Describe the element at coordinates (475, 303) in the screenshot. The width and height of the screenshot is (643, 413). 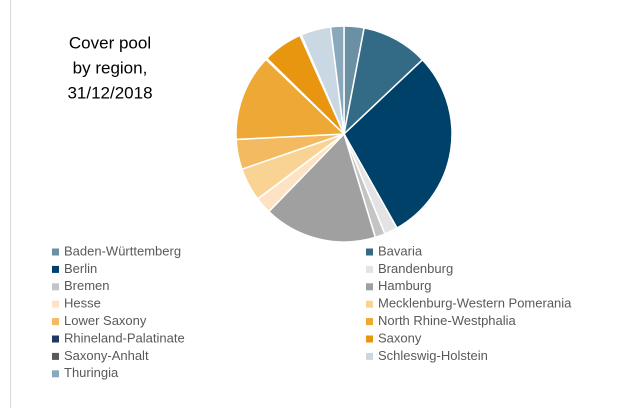
I see `legend-label: Mecklenburg-Western Pomerania` at that location.